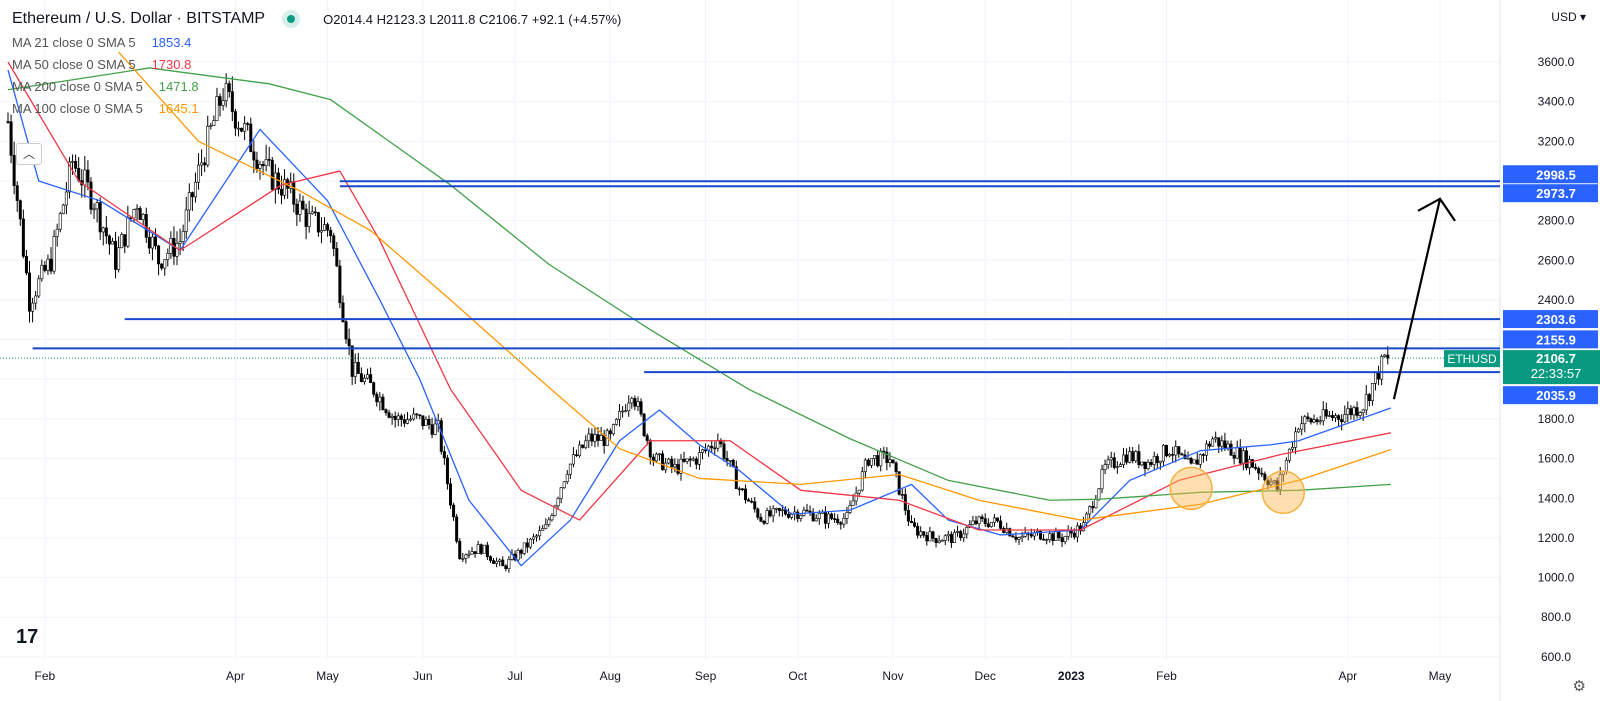  I want to click on currency-selector: USD ▾, so click(1568, 17).